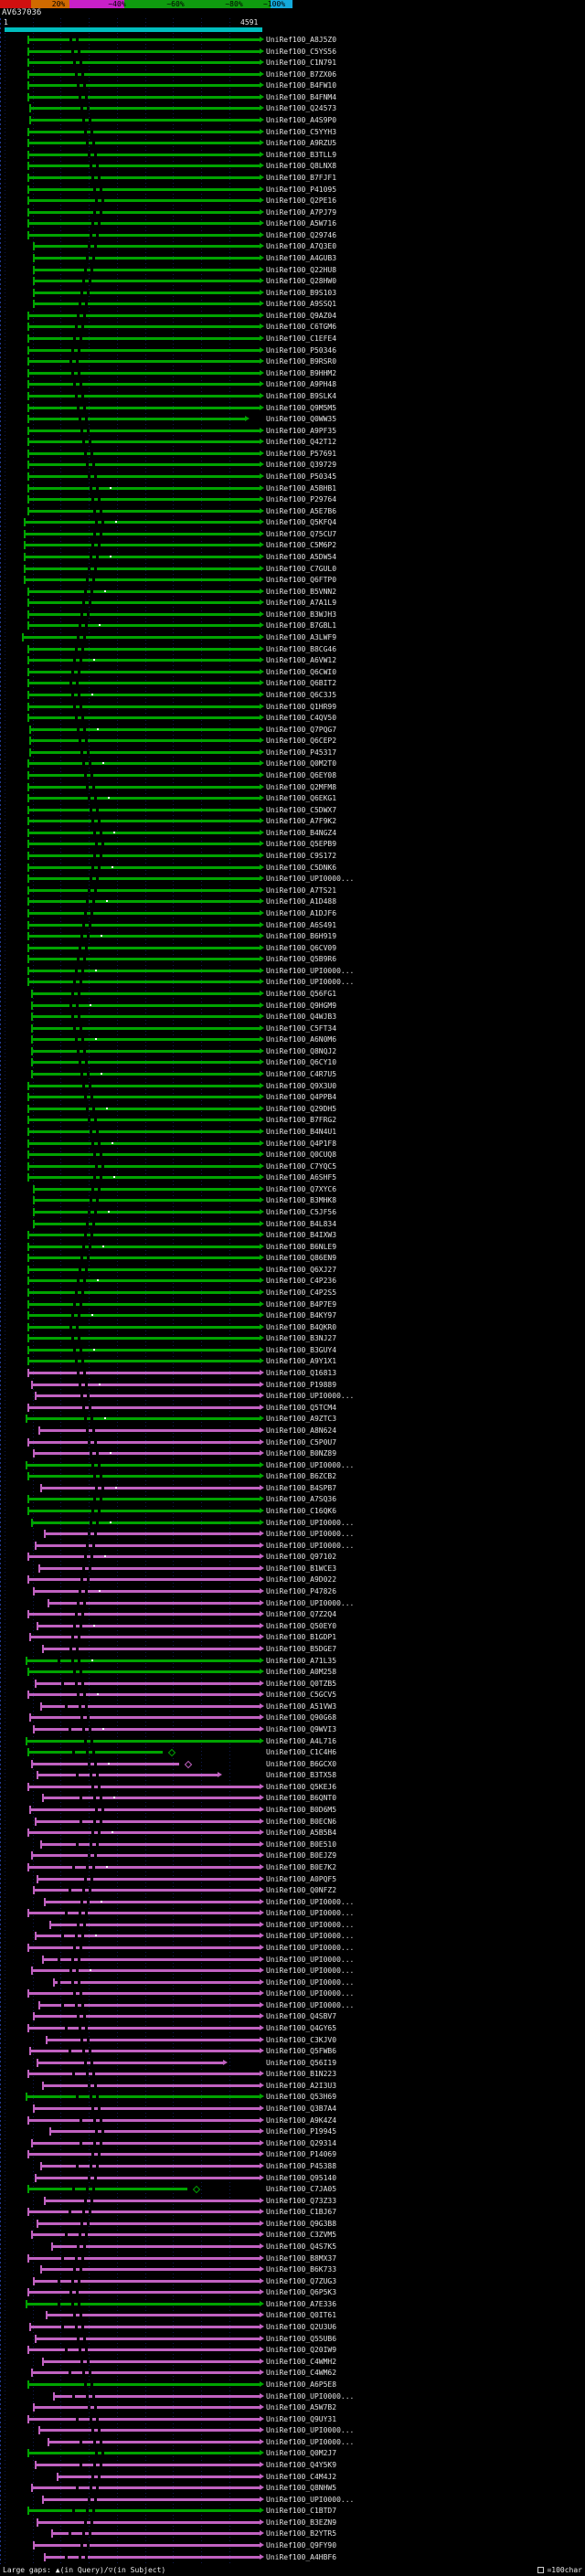 Image resolution: width=585 pixels, height=2576 pixels. What do you see at coordinates (293, 2362) in the screenshot?
I see `hit-row: UniRef100_C4WMH2` at bounding box center [293, 2362].